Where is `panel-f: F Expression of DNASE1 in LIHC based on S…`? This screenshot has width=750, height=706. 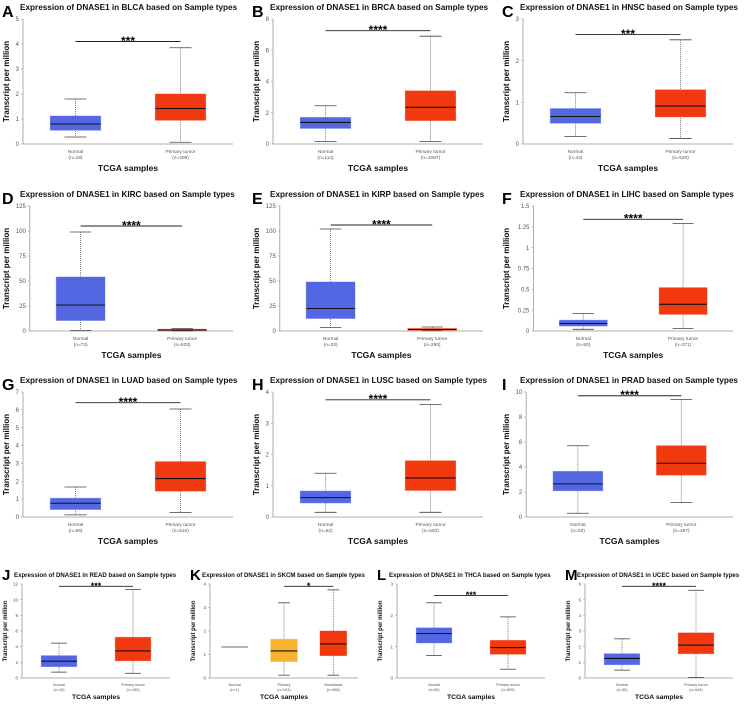
panel-f: F Expression of DNASE1 in LIHC based on S… is located at coordinates (618, 275).